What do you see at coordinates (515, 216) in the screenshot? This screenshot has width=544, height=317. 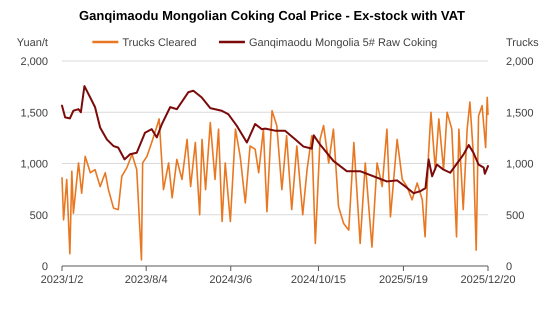 I see `y2-tick-label: 500` at bounding box center [515, 216].